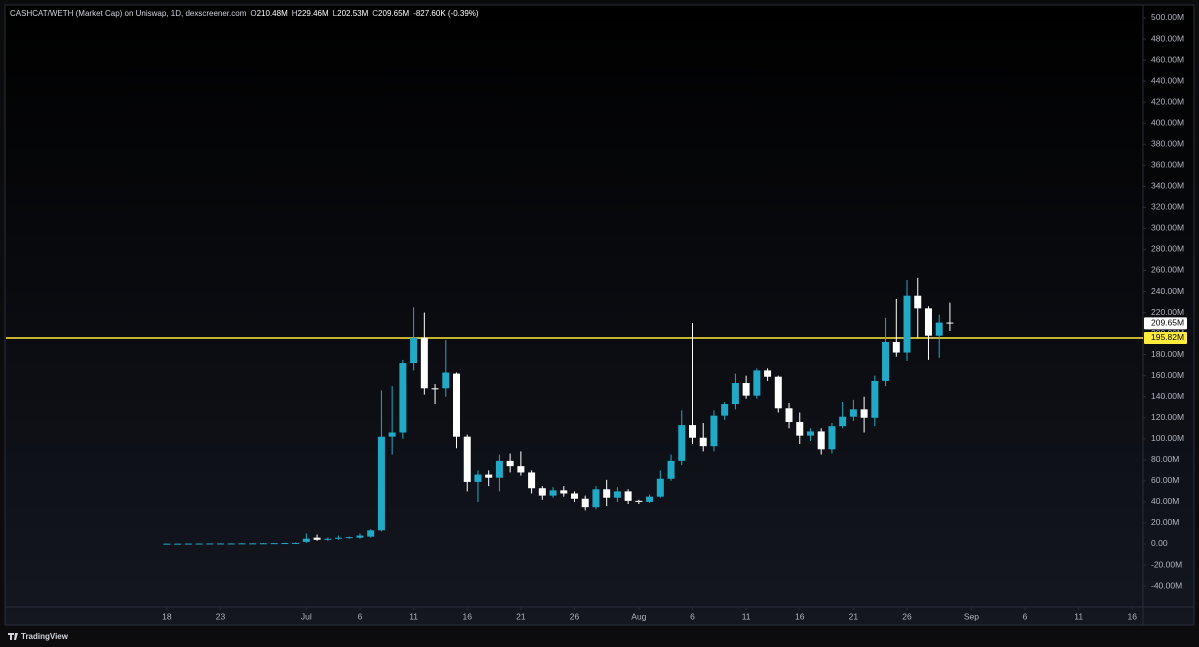 The width and height of the screenshot is (1199, 647). I want to click on last-price-label: 209.65M, so click(1167, 323).